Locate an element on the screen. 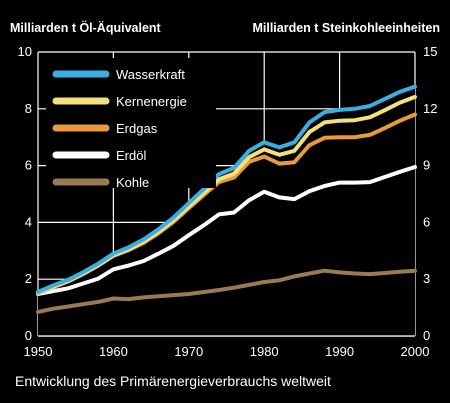 The width and height of the screenshot is (450, 403). x-tick-1980: 1980 is located at coordinates (264, 351).